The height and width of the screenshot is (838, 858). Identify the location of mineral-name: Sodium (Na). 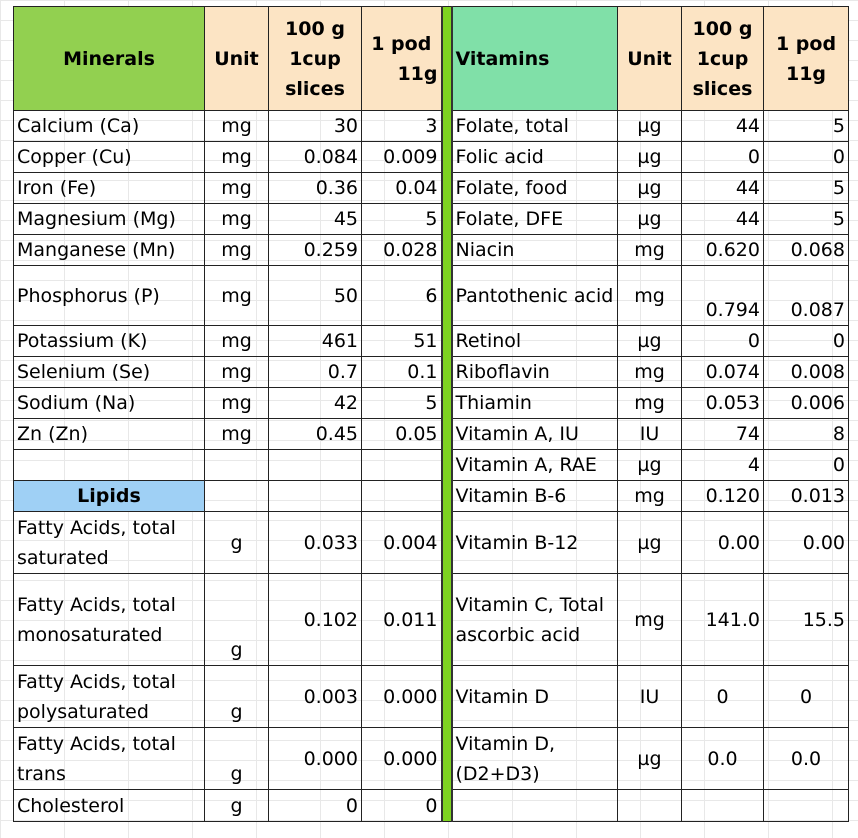
(109, 403).